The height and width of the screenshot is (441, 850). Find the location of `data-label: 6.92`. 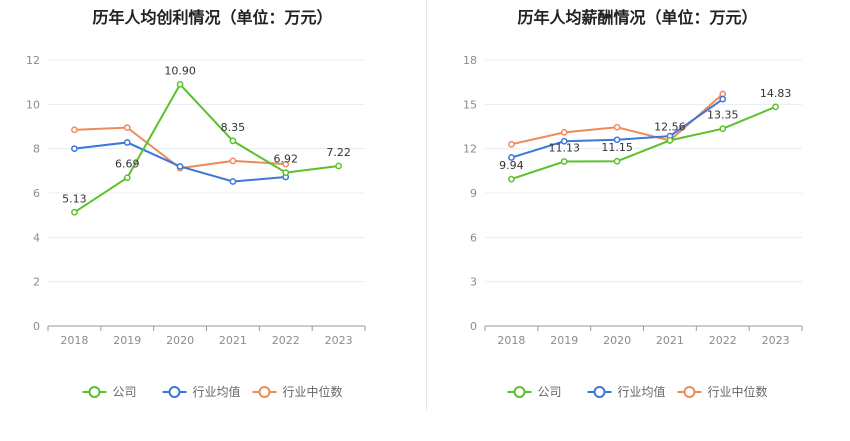

data-label: 6.92 is located at coordinates (286, 159).